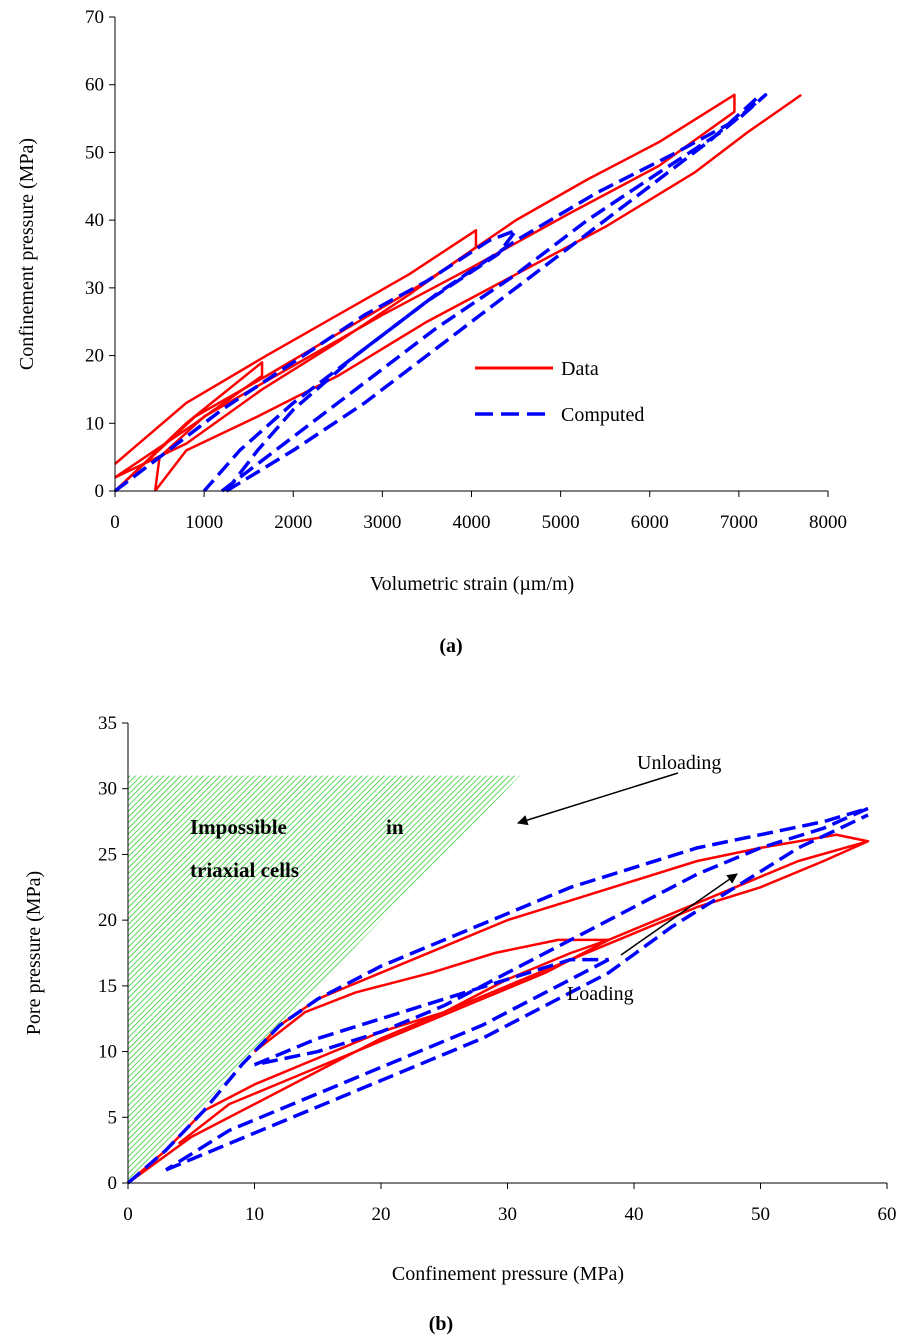  What do you see at coordinates (828, 522) in the screenshot?
I see `x-tick-label: 8000` at bounding box center [828, 522].